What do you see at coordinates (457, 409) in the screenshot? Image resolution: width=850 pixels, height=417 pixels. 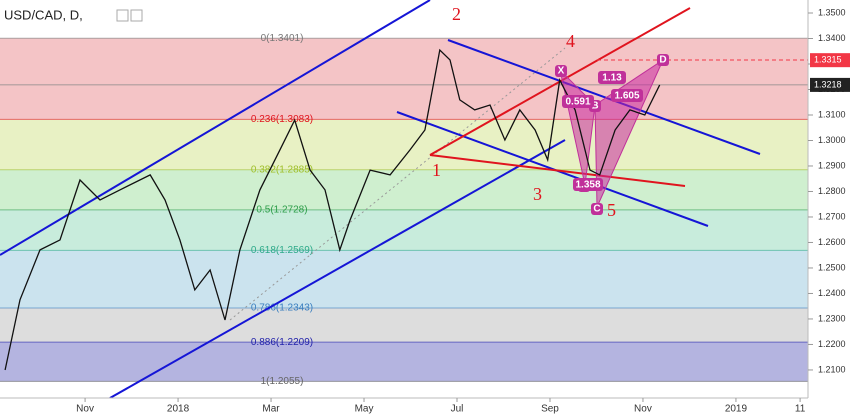 I see `x-tick-label: Jul` at bounding box center [457, 409].